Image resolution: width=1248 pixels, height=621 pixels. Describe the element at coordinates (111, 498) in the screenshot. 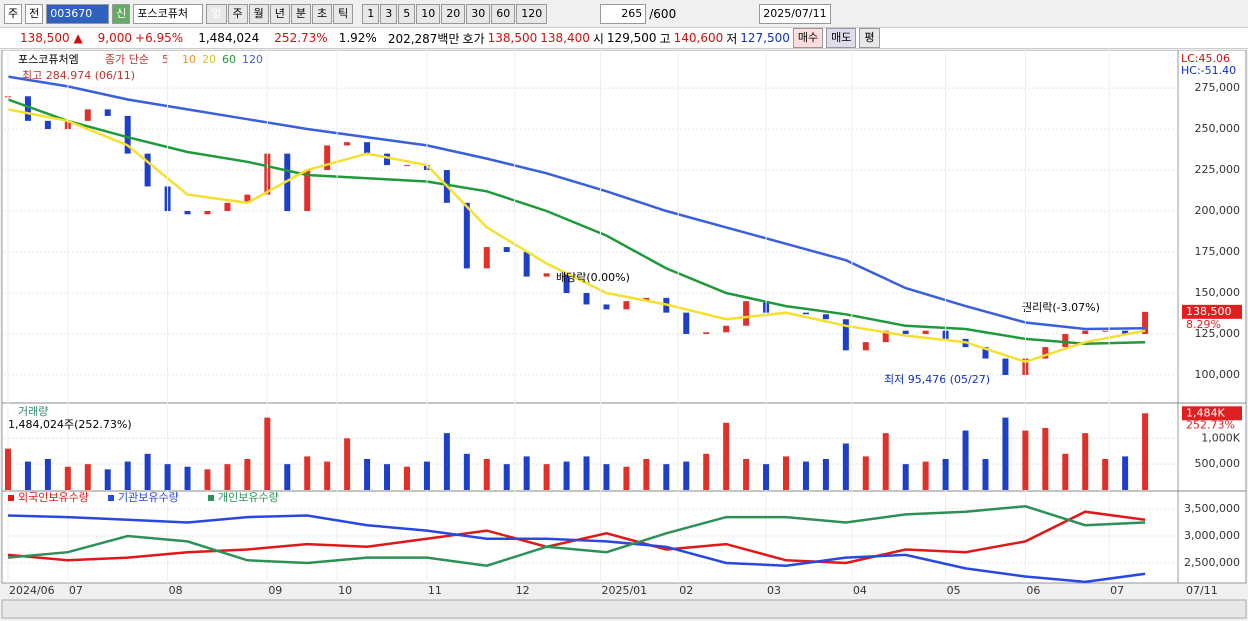

I see `legend-swatch` at that location.